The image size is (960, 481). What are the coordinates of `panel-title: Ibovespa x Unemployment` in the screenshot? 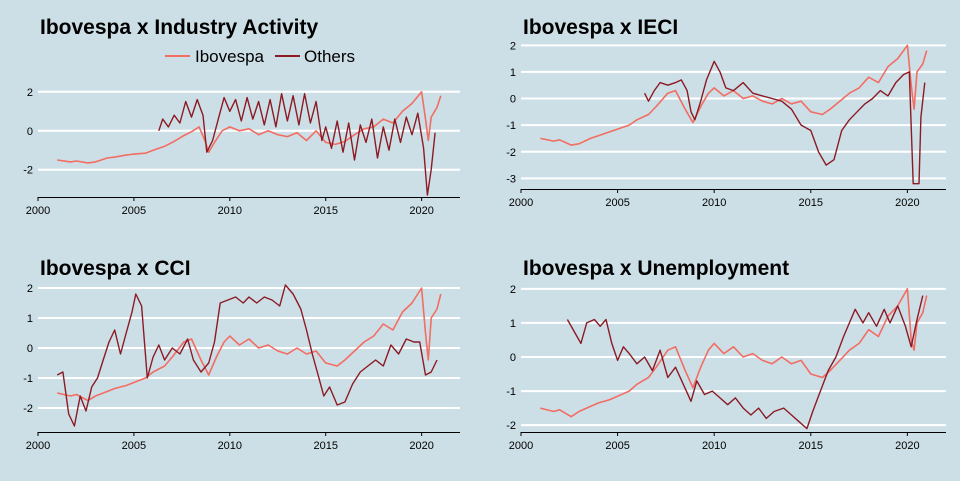 It's located at (656, 268).